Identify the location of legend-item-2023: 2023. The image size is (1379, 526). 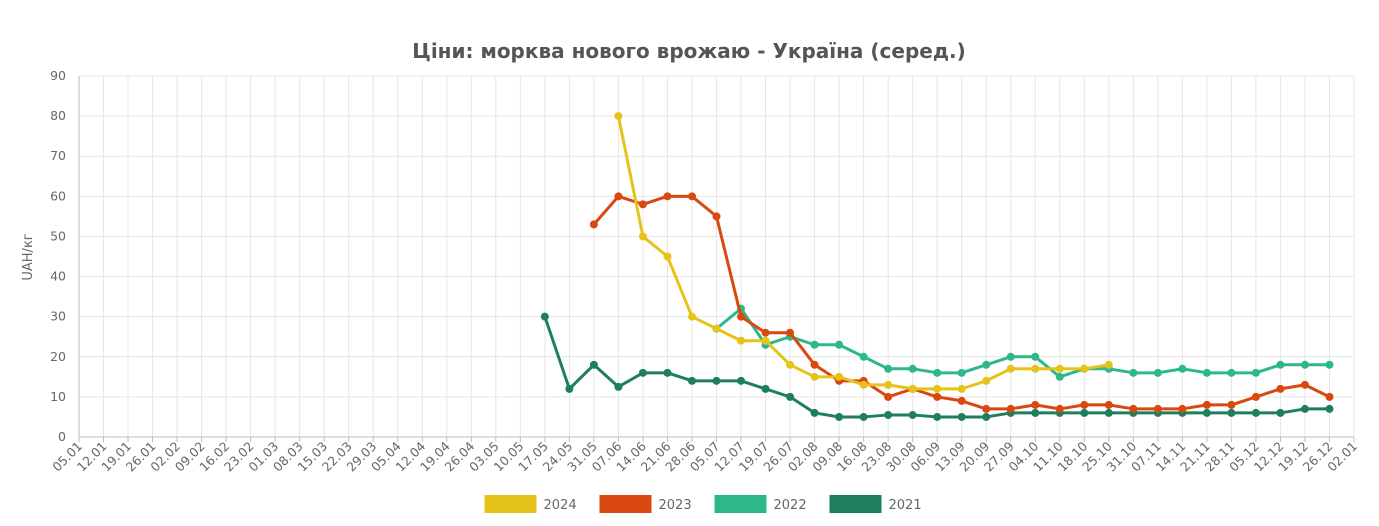
(645, 504).